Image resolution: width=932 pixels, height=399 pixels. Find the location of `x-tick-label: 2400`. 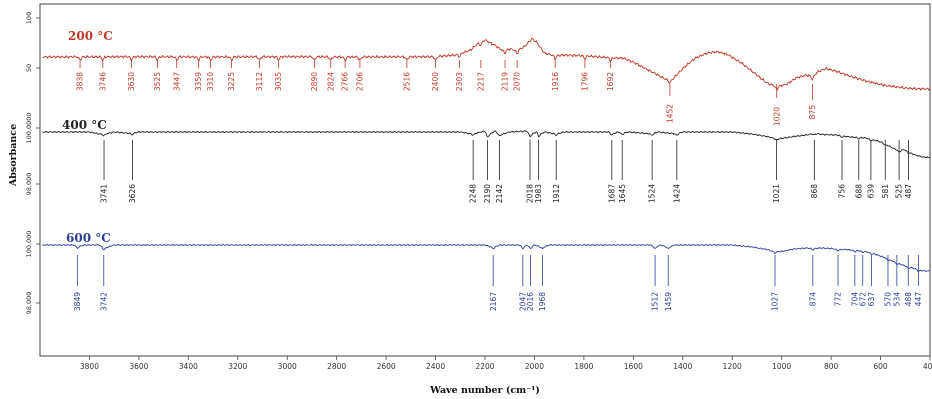

x-tick-label: 2400 is located at coordinates (435, 366).